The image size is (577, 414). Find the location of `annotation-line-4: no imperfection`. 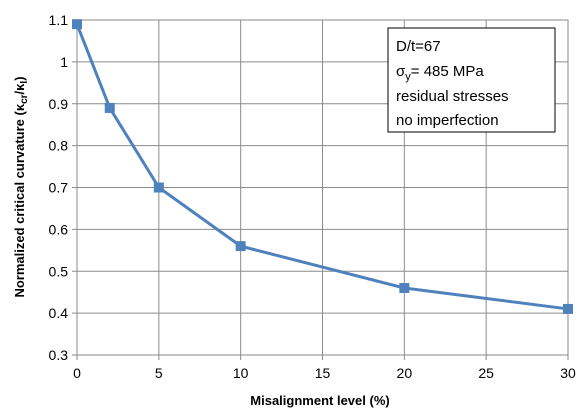

annotation-line-4: no imperfection is located at coordinates (447, 120).